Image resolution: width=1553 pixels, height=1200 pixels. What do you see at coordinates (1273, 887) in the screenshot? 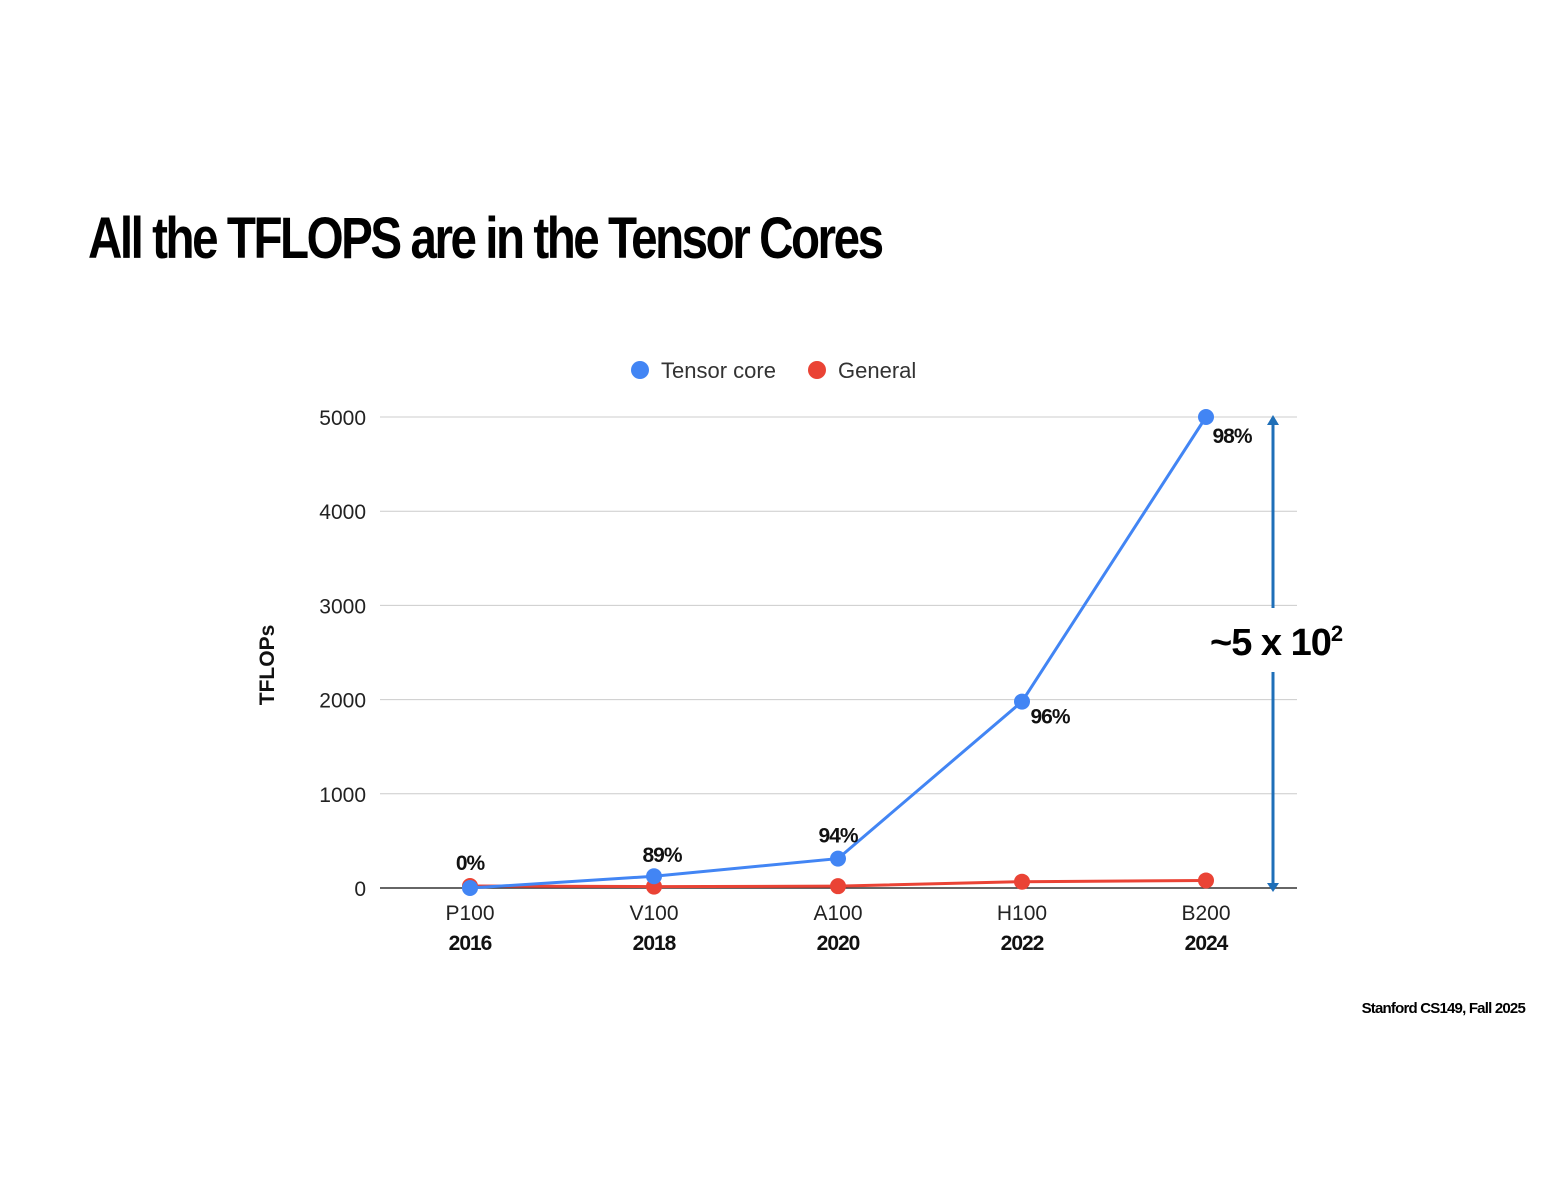
I see `arrowhead-down` at bounding box center [1273, 887].